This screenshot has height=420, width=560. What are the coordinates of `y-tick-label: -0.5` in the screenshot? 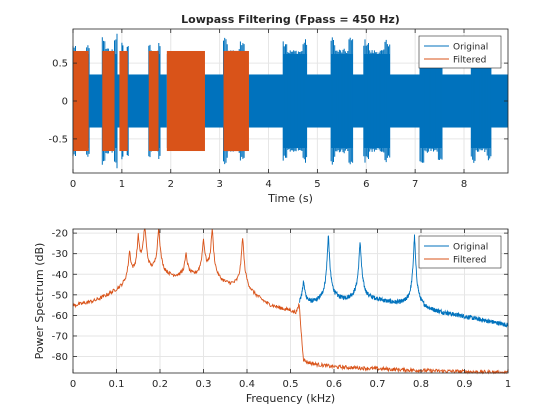 It's located at (58, 139).